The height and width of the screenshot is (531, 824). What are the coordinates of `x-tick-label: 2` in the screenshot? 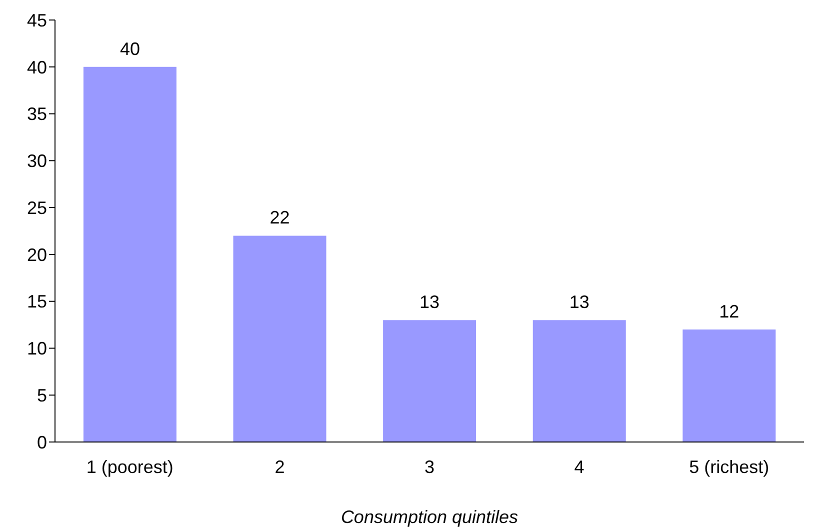 It's located at (279, 466).